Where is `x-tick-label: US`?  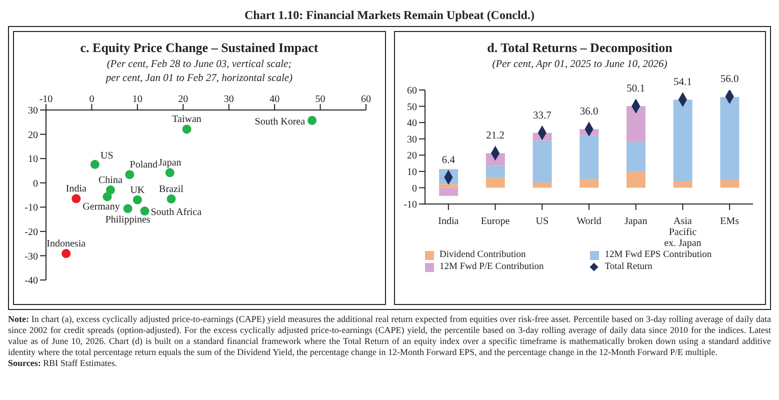 x-tick-label: US is located at coordinates (541, 221).